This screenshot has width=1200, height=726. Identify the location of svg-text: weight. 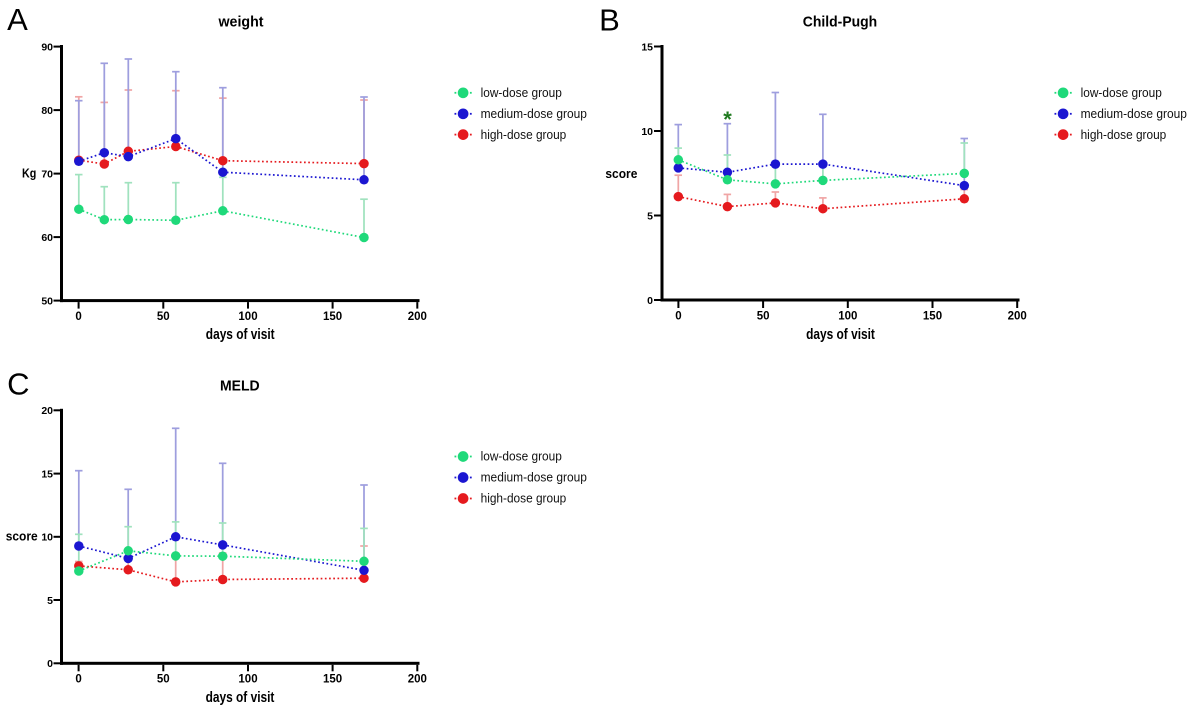
(241, 21).